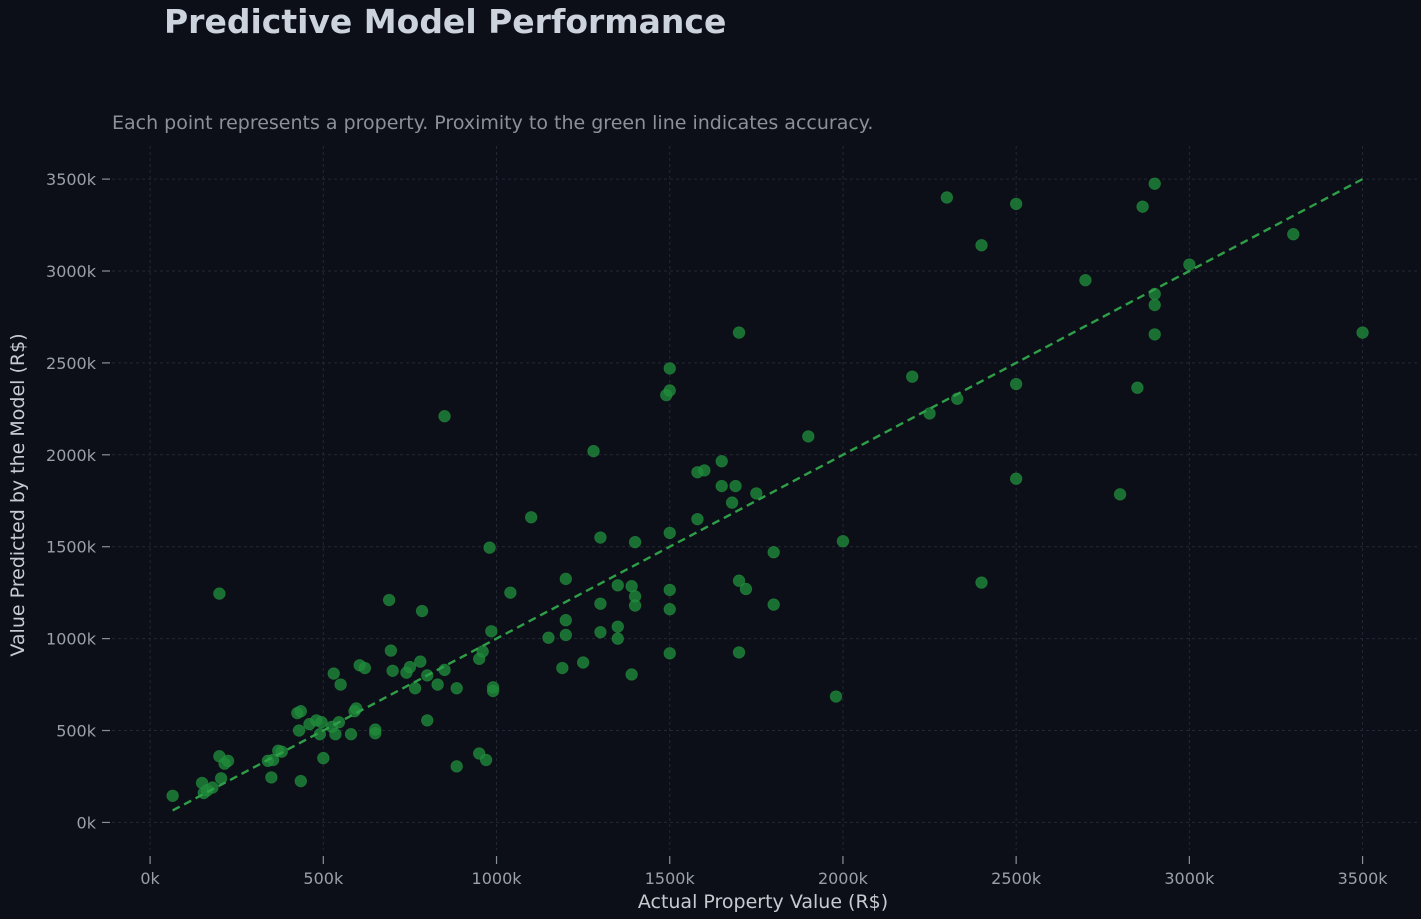  What do you see at coordinates (1363, 878) in the screenshot?
I see `x-tick-label: 3500k` at bounding box center [1363, 878].